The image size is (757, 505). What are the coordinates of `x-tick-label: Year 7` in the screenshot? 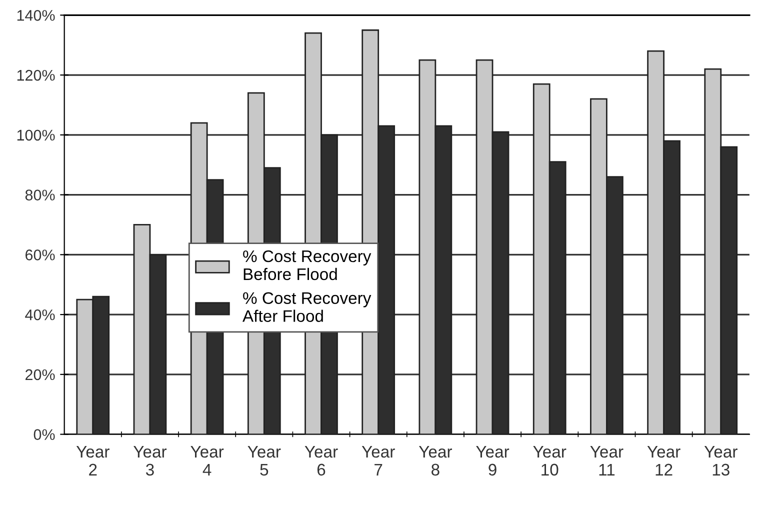 It's located at (378, 461).